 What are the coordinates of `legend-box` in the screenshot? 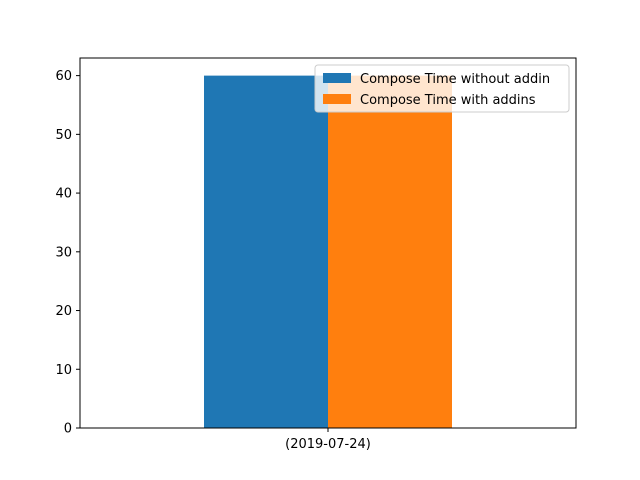 It's located at (442, 88).